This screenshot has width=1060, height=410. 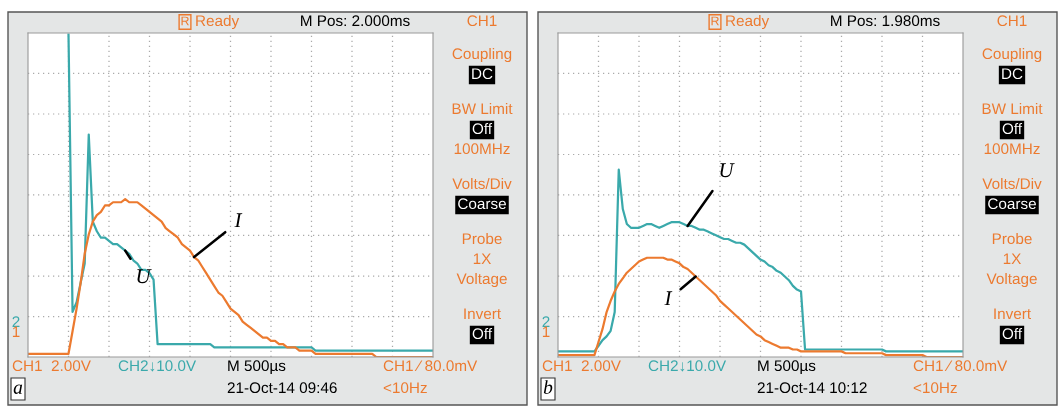 I want to click on text: 21-Oct-14 09:46, so click(x=282, y=388).